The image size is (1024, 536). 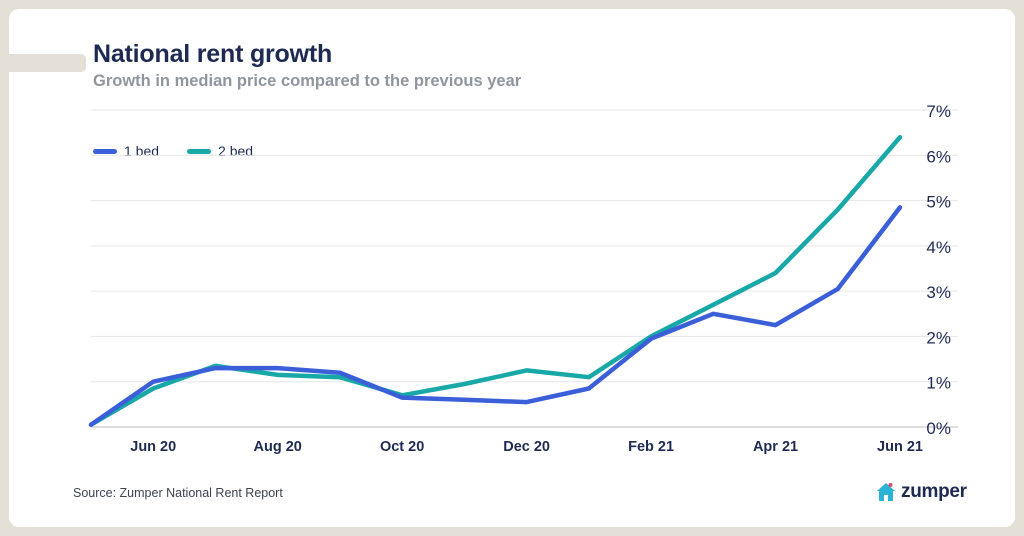 I want to click on logo-text: zumper, so click(x=934, y=491).